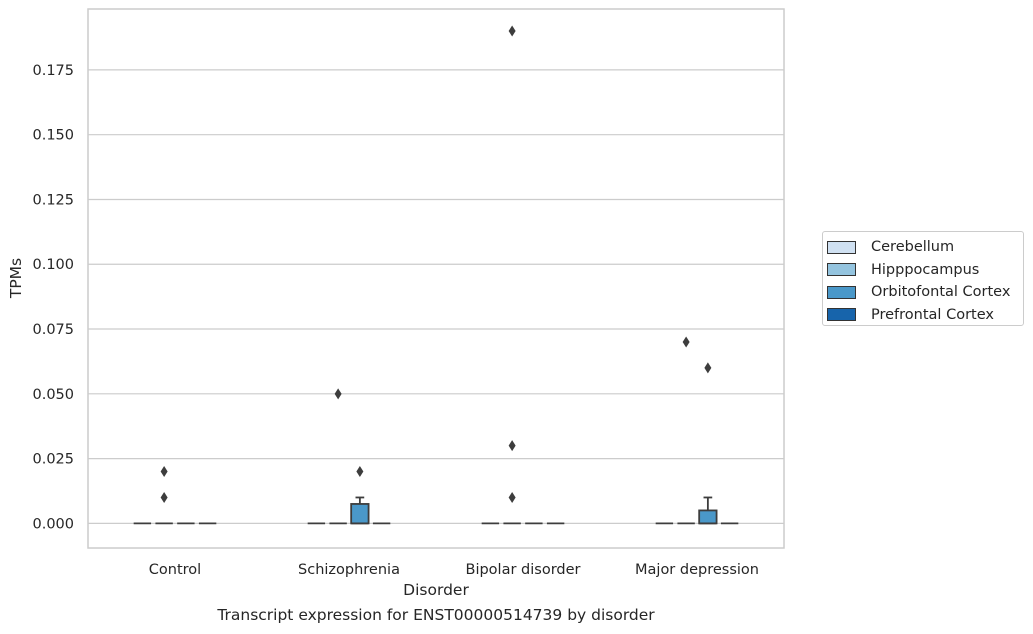 Image resolution: width=1033 pixels, height=634 pixels. Describe the element at coordinates (913, 247) in the screenshot. I see `legend-label: Cerebellum` at that location.